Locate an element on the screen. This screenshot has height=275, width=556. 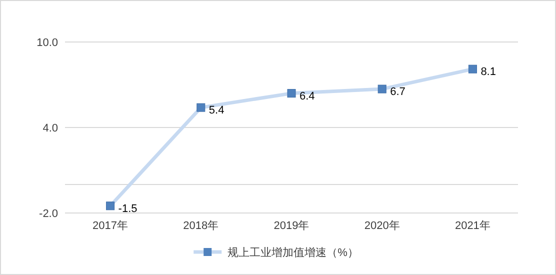
x-tick-label: 2018年 is located at coordinates (201, 226).